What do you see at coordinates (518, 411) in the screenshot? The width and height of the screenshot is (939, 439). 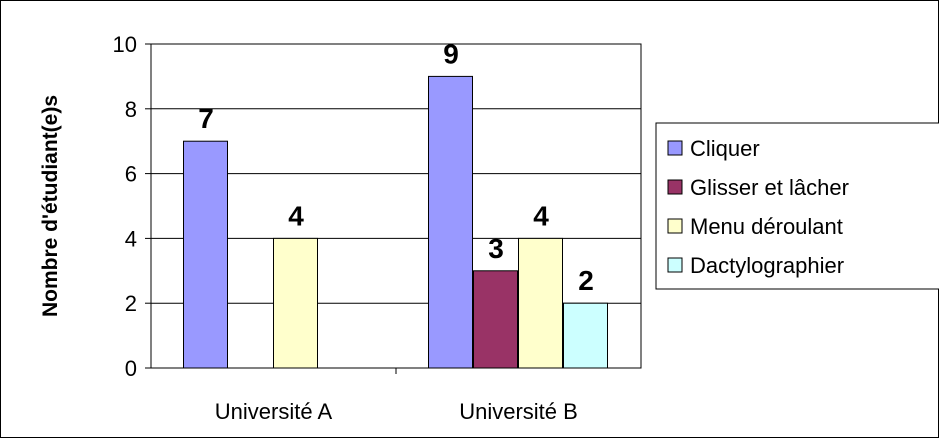 I see `x-tick-label: Université B` at bounding box center [518, 411].